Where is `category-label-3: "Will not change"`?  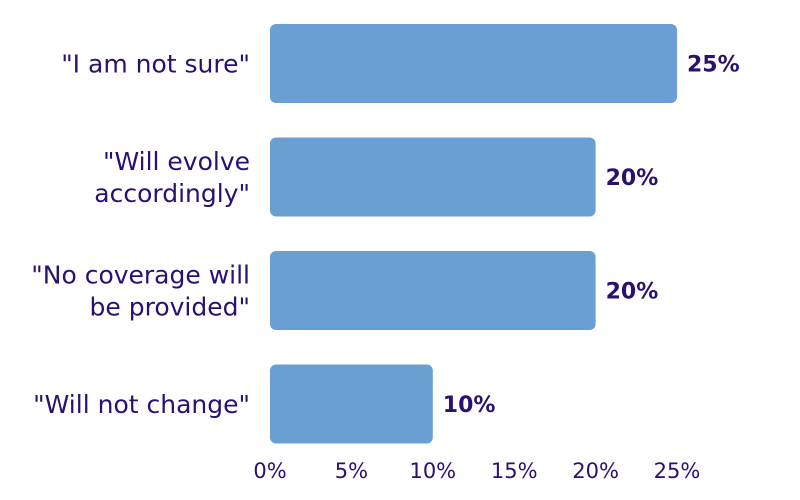
category-label-3: "Will not change" is located at coordinates (141, 404).